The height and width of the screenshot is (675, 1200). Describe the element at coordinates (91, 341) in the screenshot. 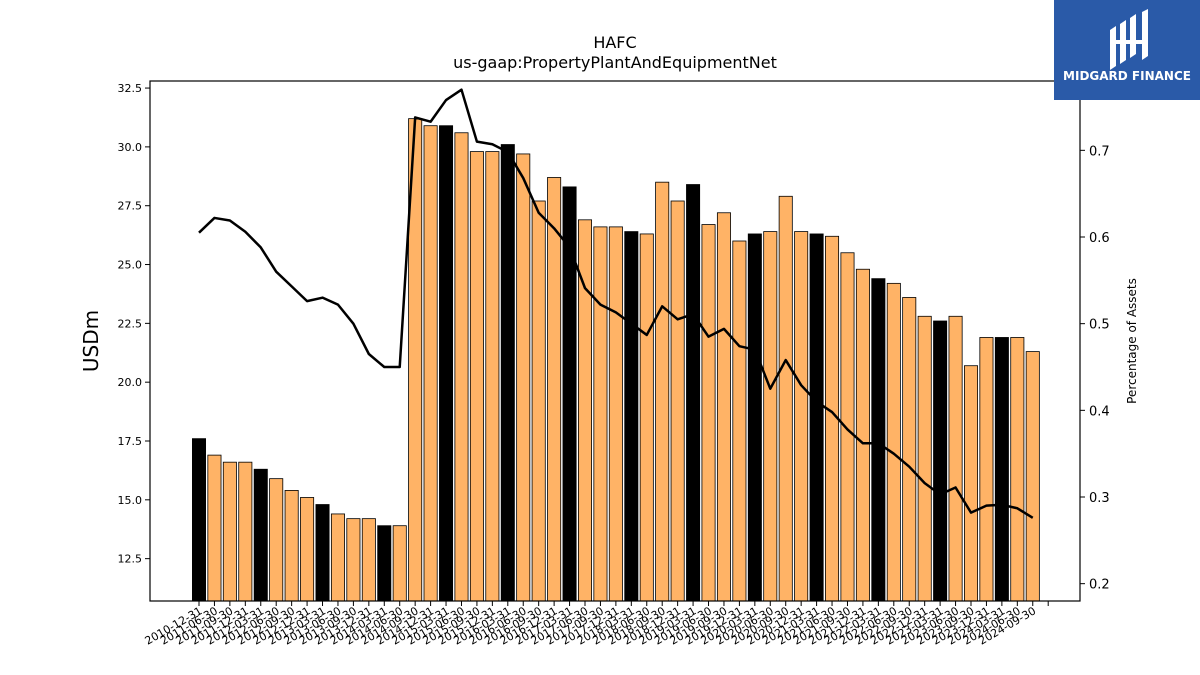

I see `y-axis-label: USDm` at that location.